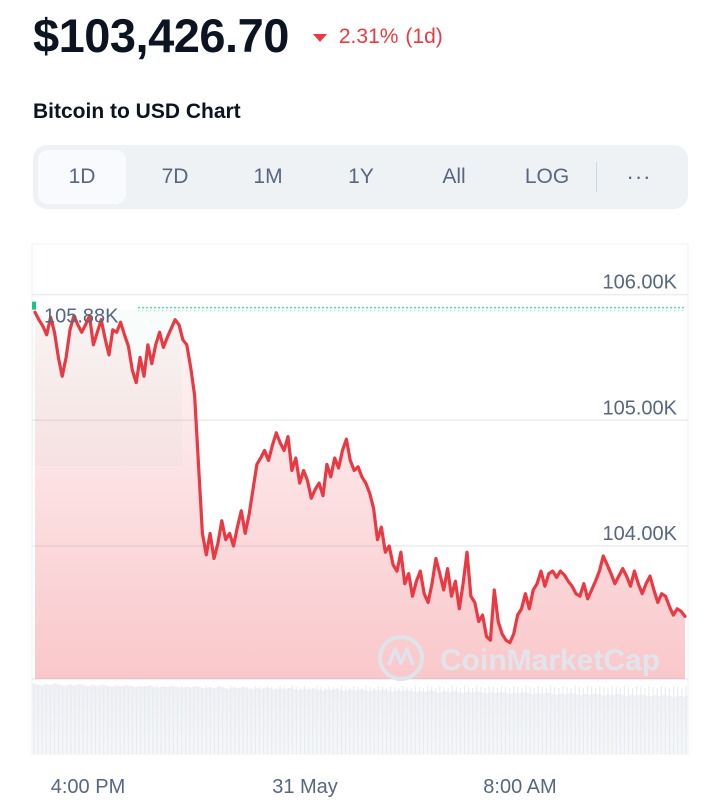 Image resolution: width=702 pixels, height=804 pixels. Describe the element at coordinates (519, 787) in the screenshot. I see `x-tick-label-2: 8:00 AM` at that location.